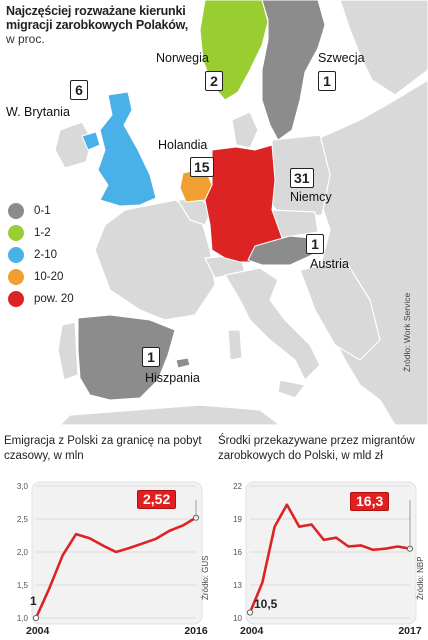 Image resolution: width=428 pixels, height=640 pixels. What do you see at coordinates (327, 81) in the screenshot?
I see `value-sweden: 1` at bounding box center [327, 81].